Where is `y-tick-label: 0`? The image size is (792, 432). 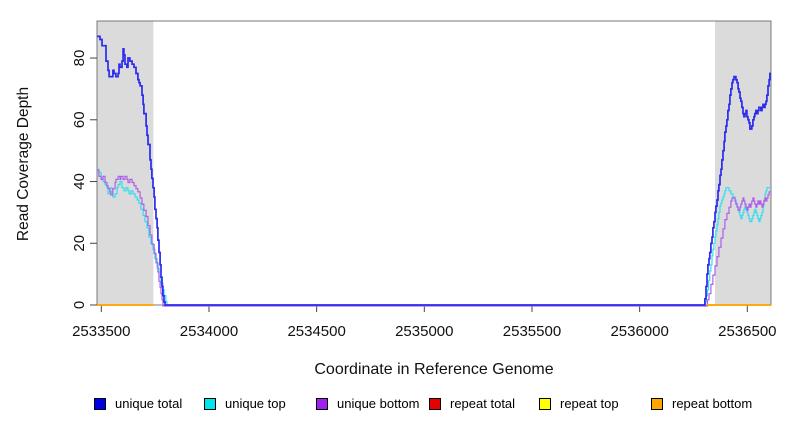 y-tick-label: 0 is located at coordinates (79, 305).